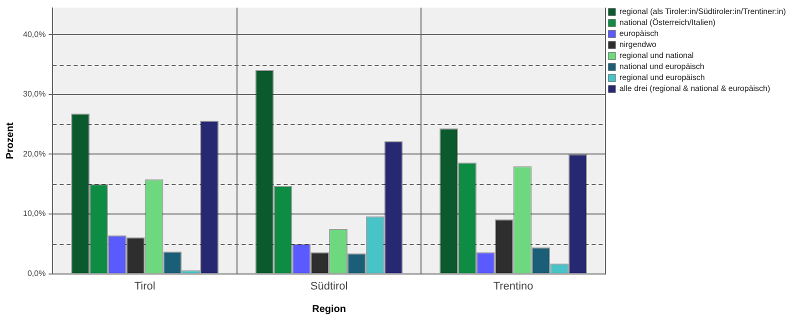  I want to click on y-tick-label: 30,0%, so click(34, 94).